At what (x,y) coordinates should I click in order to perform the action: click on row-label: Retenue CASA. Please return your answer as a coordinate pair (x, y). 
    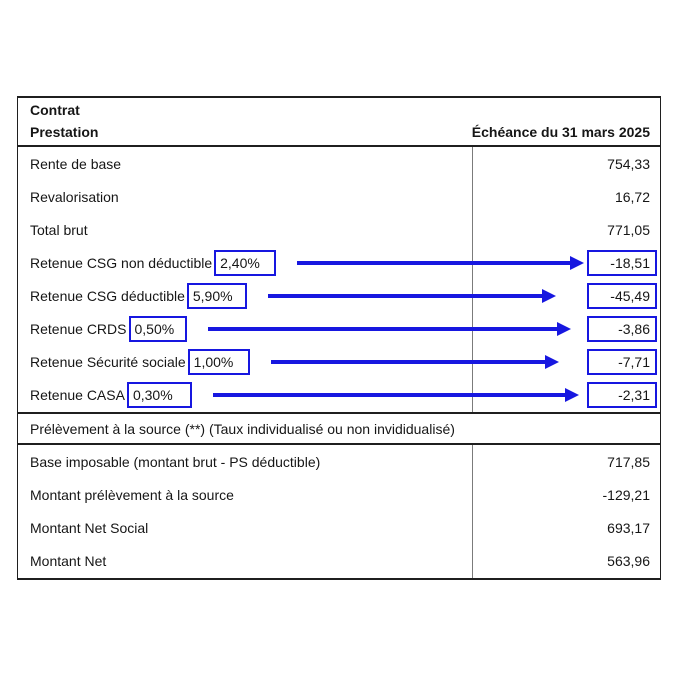
    Looking at the image, I should click on (77, 395).